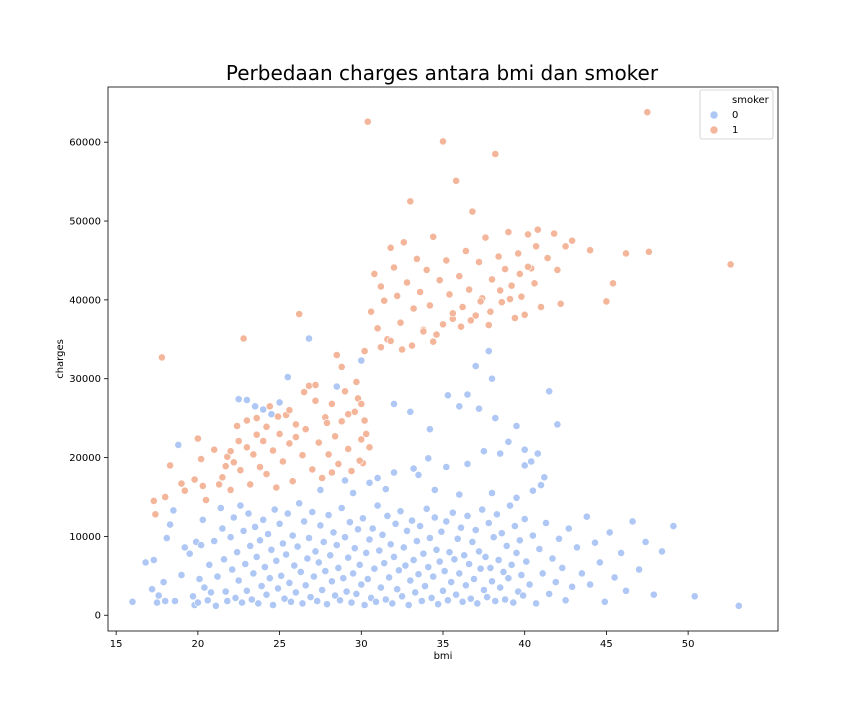 The width and height of the screenshot is (864, 720). What do you see at coordinates (279, 644) in the screenshot?
I see `x-tick-label: 25` at bounding box center [279, 644].